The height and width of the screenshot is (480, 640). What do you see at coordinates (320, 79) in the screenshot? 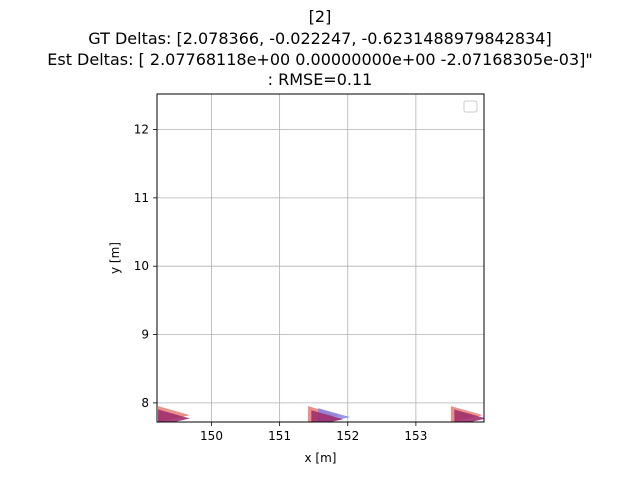
I see `title-line-4: : RMSE=0.11` at bounding box center [320, 79].